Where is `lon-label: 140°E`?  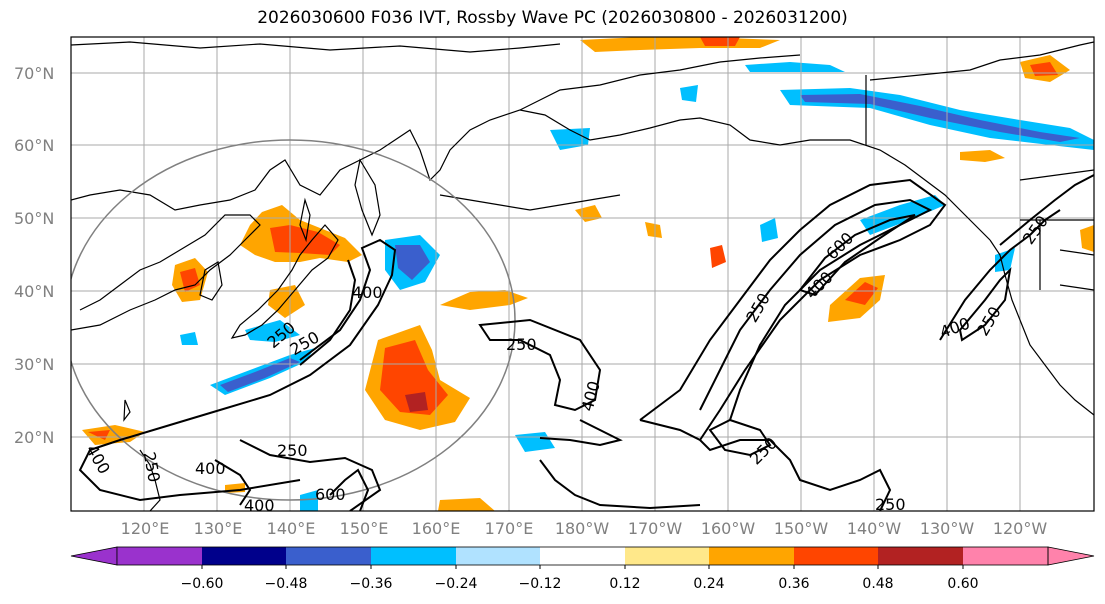
lon-label: 140°E is located at coordinates (291, 528).